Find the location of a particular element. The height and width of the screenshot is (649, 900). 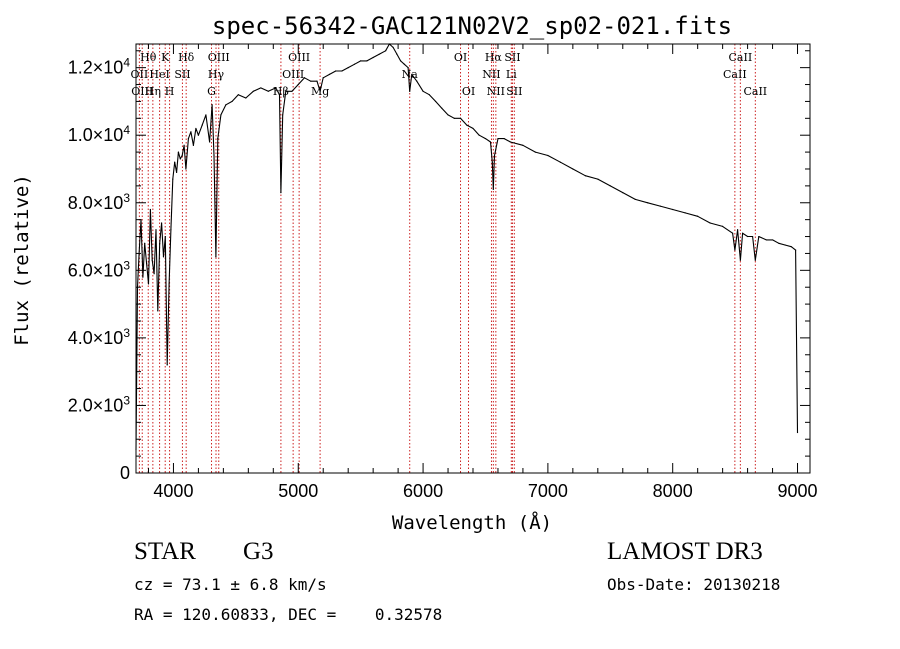

line-marker-label: Hδ is located at coordinates (186, 57).